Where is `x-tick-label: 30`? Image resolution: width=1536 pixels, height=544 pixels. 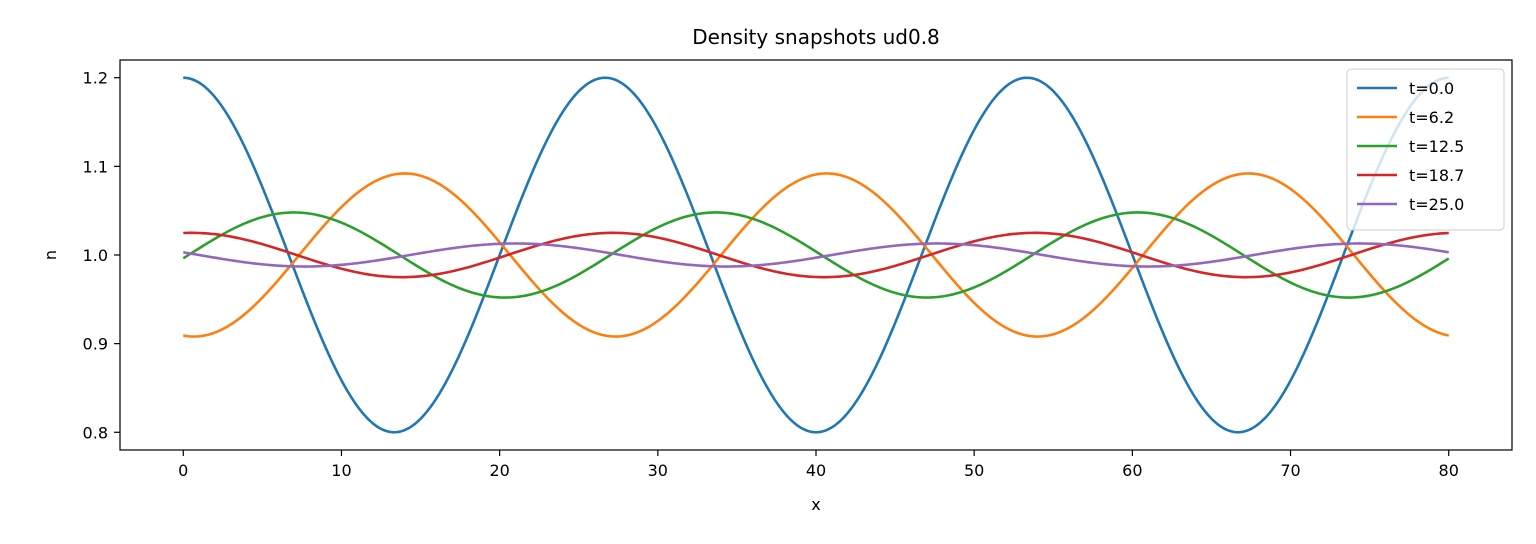 x-tick-label: 30 is located at coordinates (658, 470).